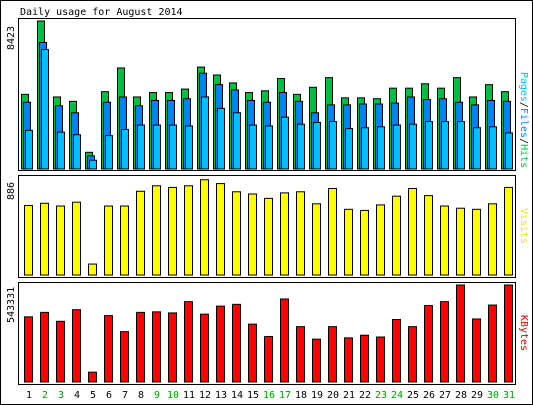 The image size is (533, 405). I want to click on day-label: 7, so click(125, 395).